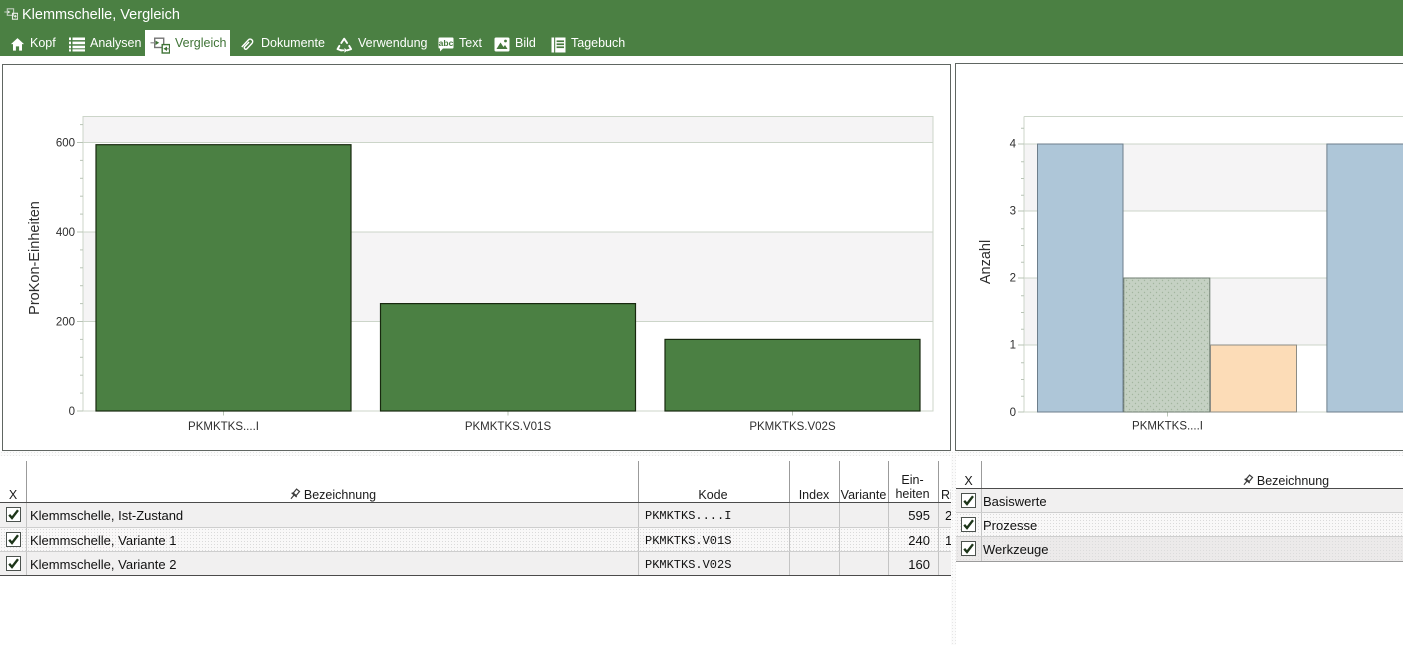 The image size is (1403, 645). I want to click on svg-text: Anzahl, so click(986, 262).